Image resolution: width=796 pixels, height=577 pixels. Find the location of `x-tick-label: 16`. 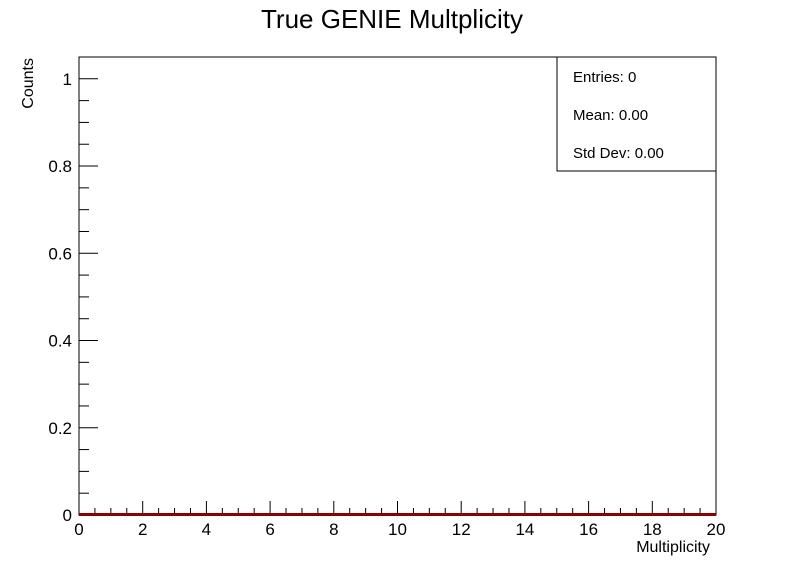

x-tick-label: 16 is located at coordinates (588, 529).